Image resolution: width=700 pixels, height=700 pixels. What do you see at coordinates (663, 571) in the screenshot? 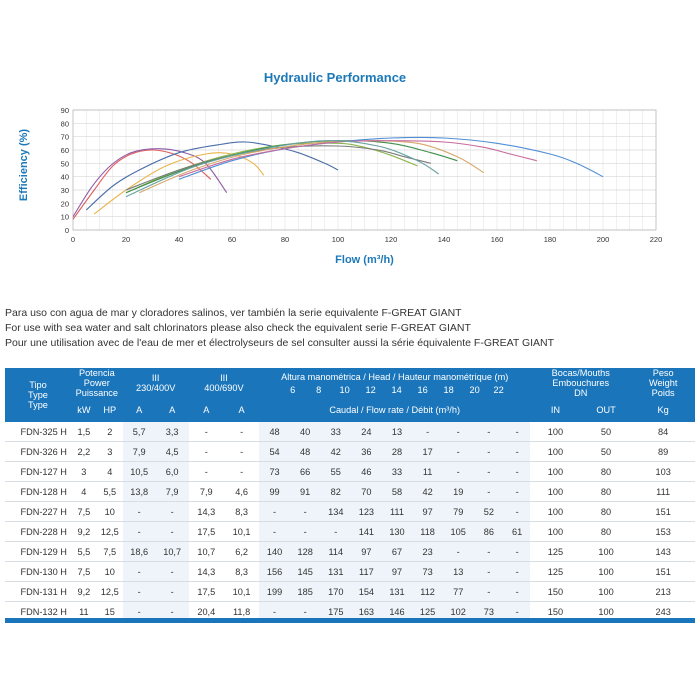
I see `value-cell: 151` at bounding box center [663, 571].